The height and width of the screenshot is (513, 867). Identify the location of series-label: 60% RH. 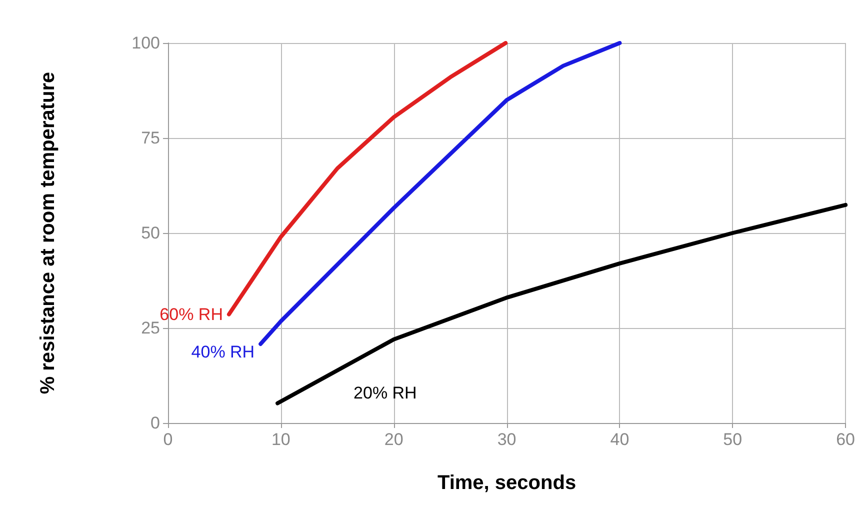
(191, 314).